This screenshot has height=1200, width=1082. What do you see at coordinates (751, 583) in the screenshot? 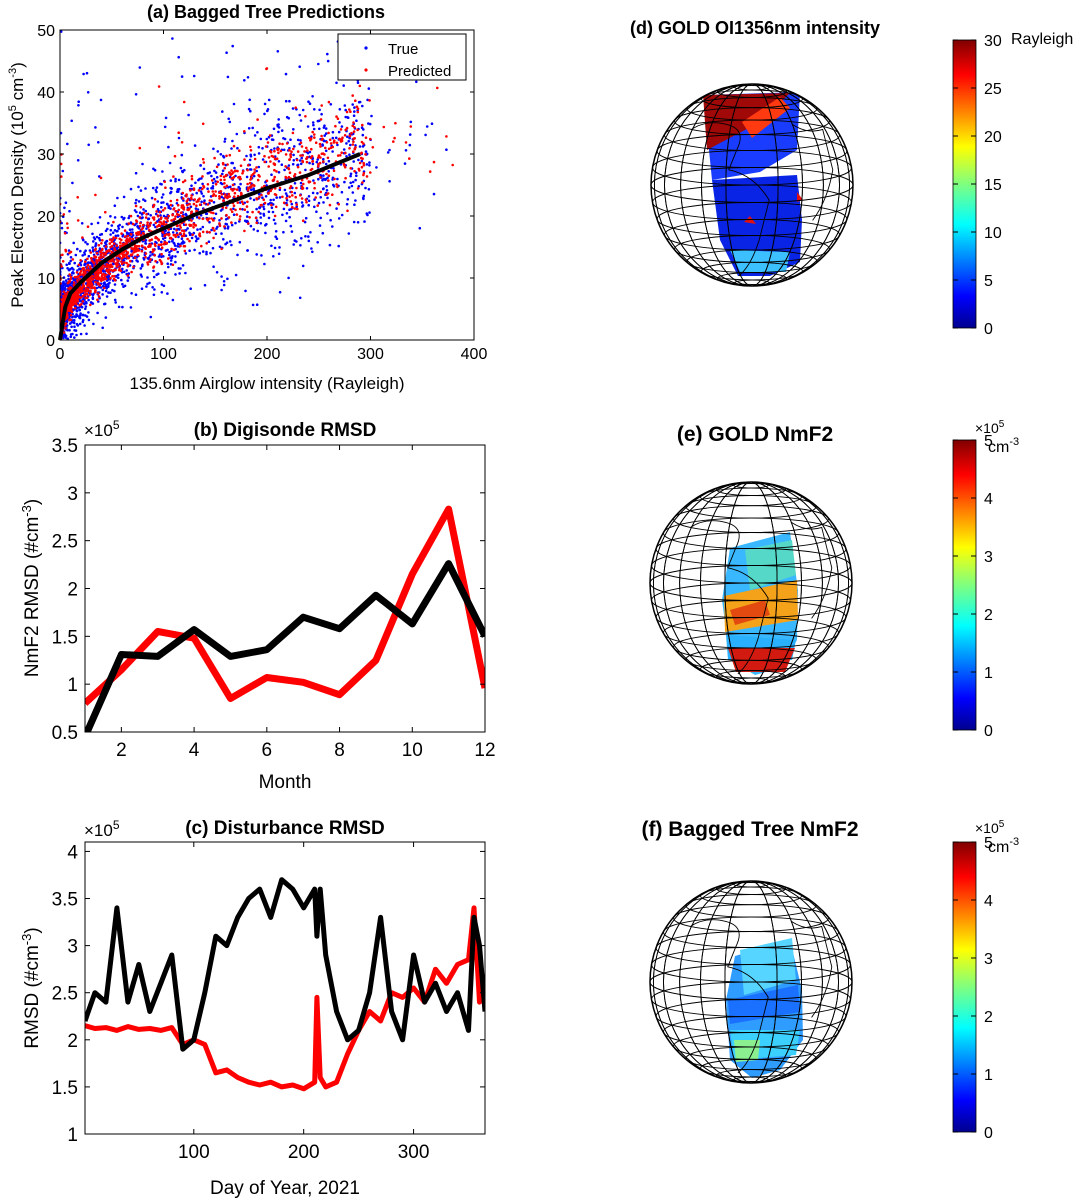
I see `panel-e-globe` at bounding box center [751, 583].